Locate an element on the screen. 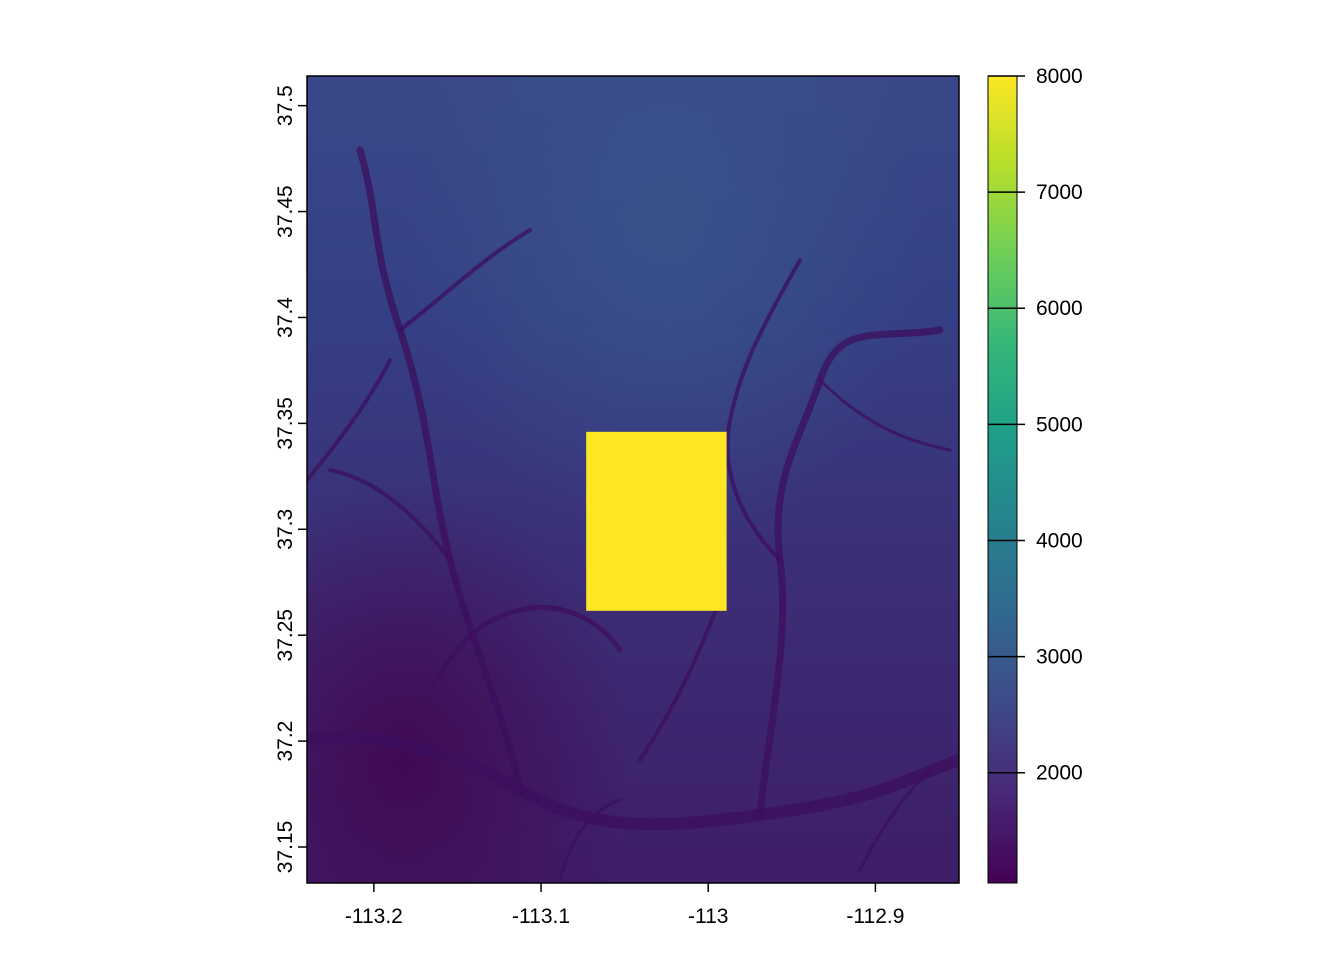 The image size is (1344, 965). y-axis: 37.15 37.2 37.25 37.3 37.35 37.4 37.45 37.5 is located at coordinates (290, 479).